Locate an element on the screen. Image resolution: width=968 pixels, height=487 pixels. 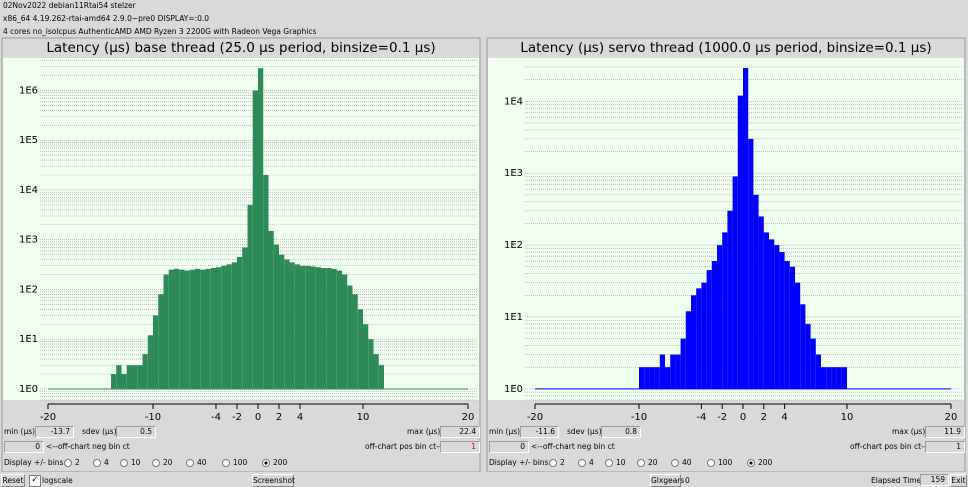
logscale-checkbox: ✓ is located at coordinates (35, 481).